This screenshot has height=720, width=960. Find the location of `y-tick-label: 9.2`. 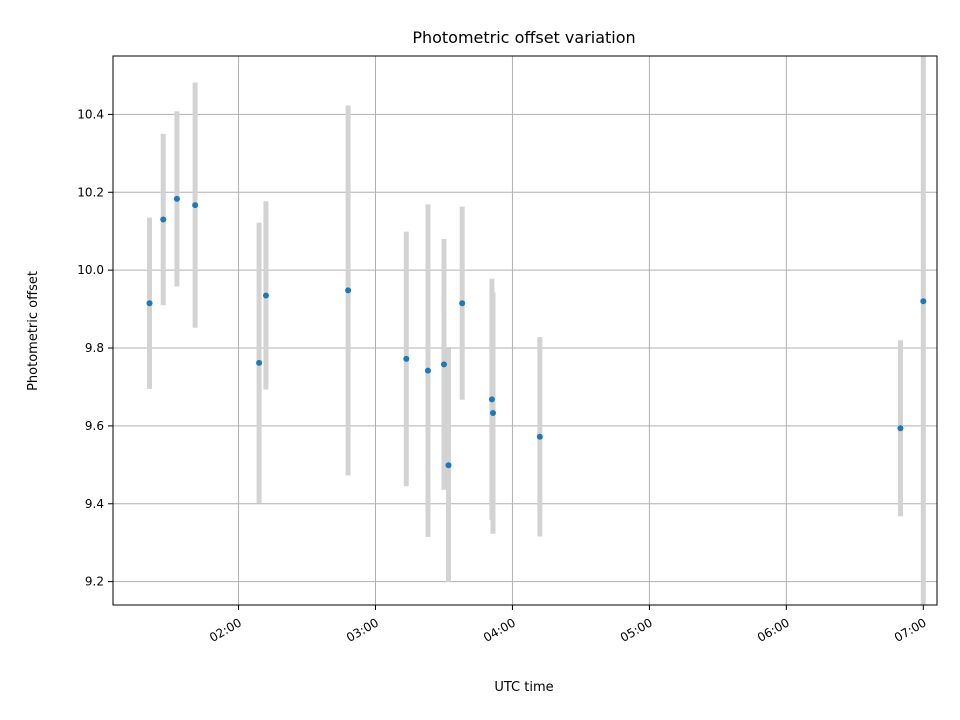

y-tick-label: 9.2 is located at coordinates (94, 582).